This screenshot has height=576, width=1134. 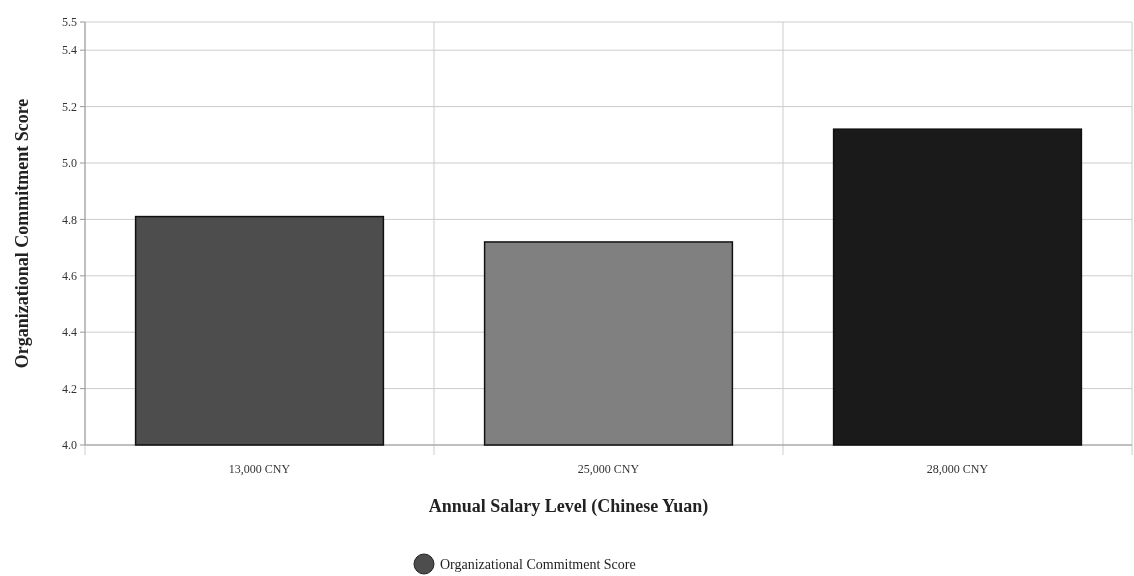 I want to click on x-tick-label: 28,000 CNY, so click(x=957, y=469).